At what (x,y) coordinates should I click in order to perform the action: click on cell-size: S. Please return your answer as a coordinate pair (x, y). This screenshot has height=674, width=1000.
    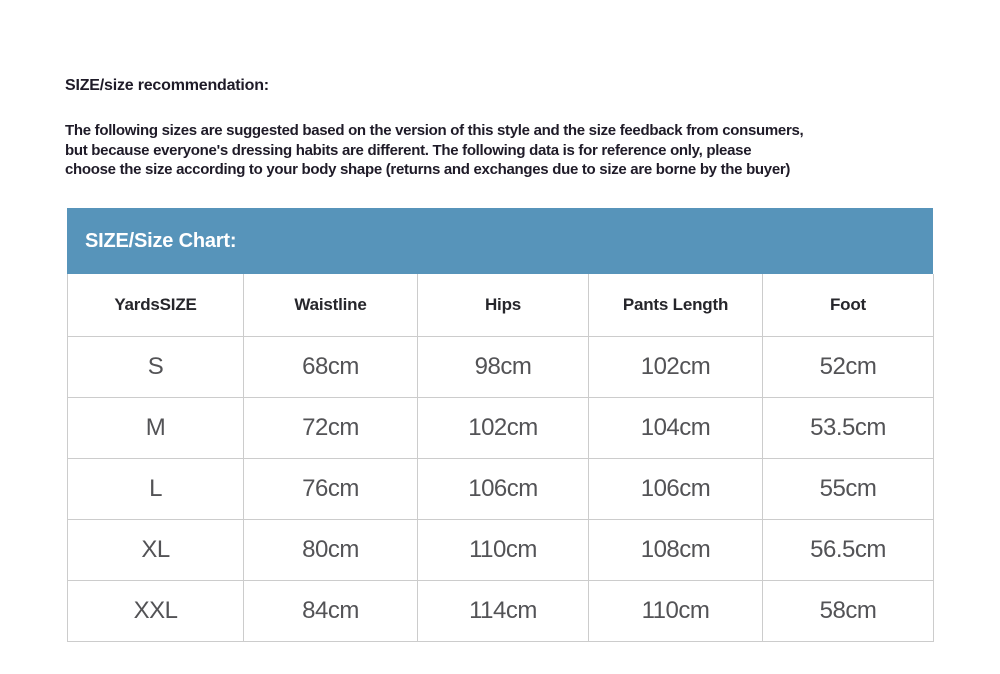
    Looking at the image, I should click on (155, 366).